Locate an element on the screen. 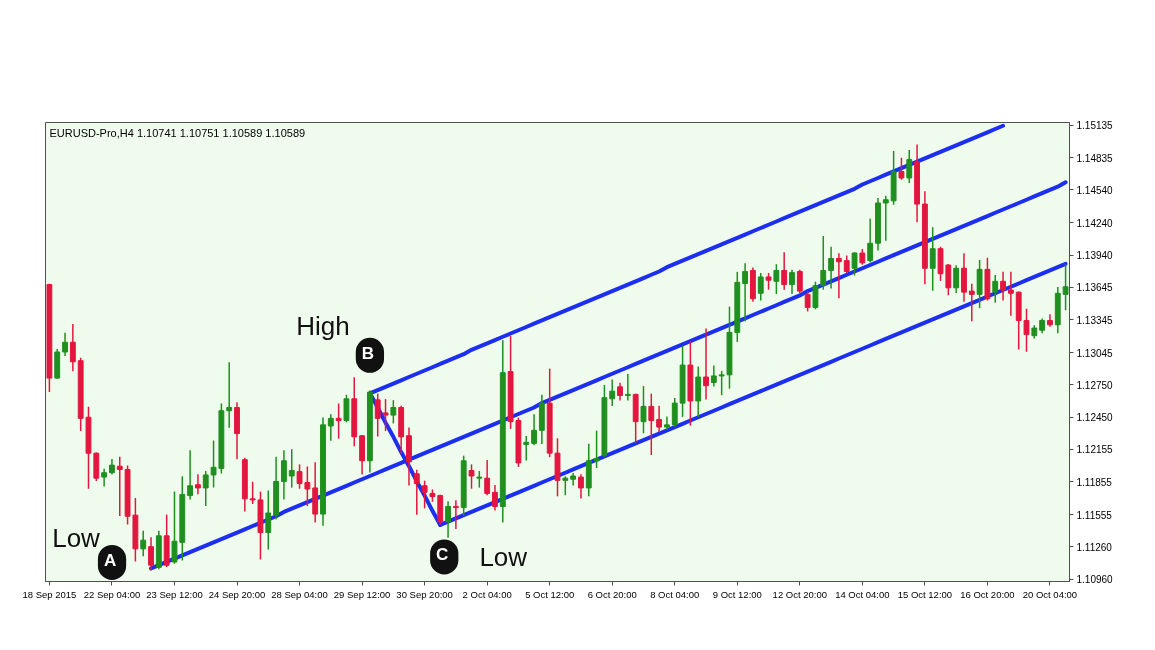  x-tick-label: 18 Sep 2015 is located at coordinates (49, 594).